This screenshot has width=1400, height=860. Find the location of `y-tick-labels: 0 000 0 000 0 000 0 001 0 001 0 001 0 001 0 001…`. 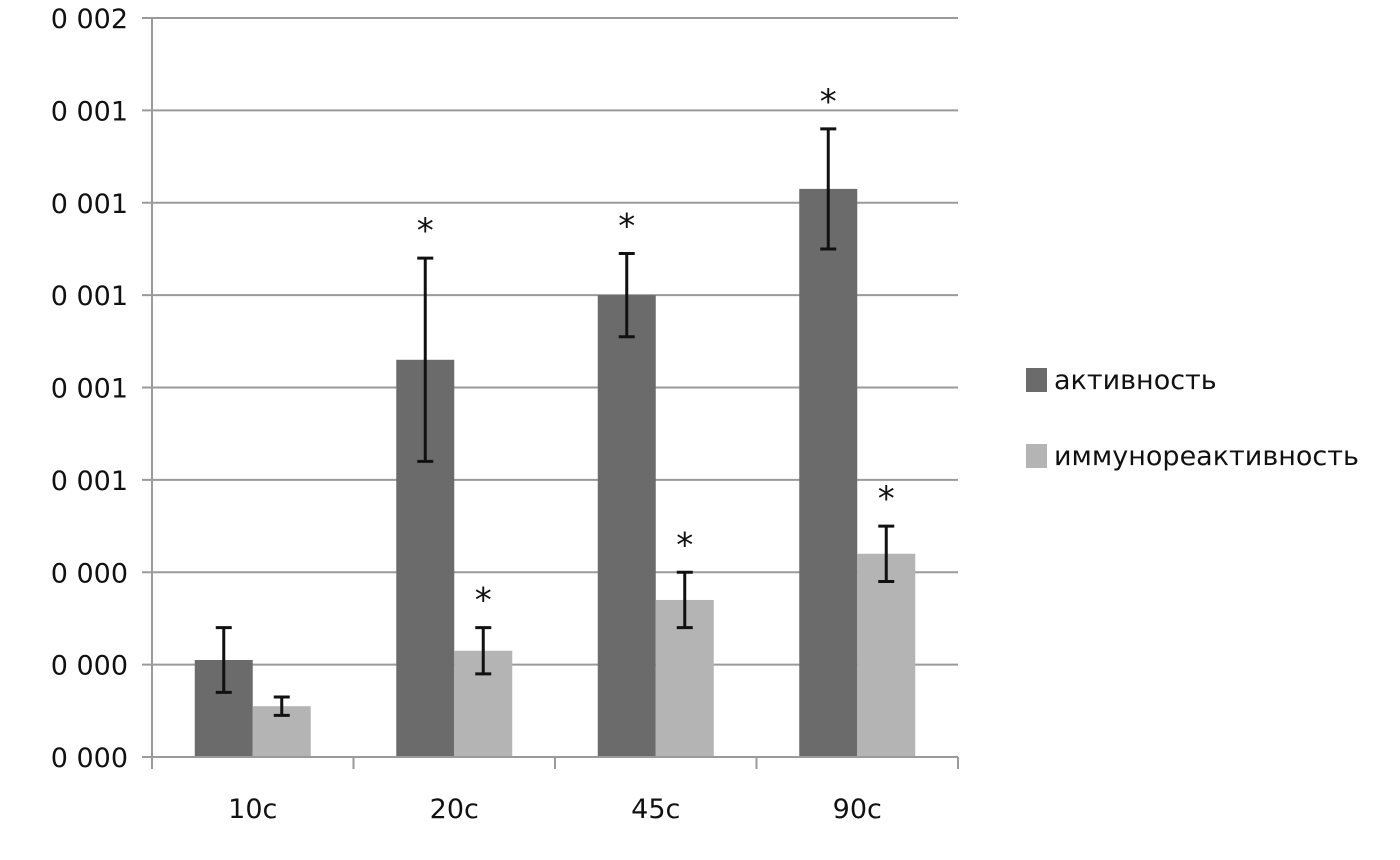

y-tick-labels: 0 000 0 000 0 000 0 001 0 001 0 001 0 001 0 001… is located at coordinates (89, 389).